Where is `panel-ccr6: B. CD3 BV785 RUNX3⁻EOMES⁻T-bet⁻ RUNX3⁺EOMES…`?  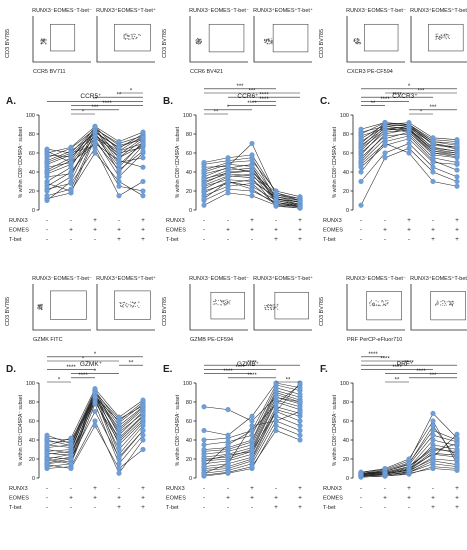
panel-ccr6: B. CD3 BV785 RUNX3⁻EOMES⁻T-bet⁻ RUNX3⁺EOMES… is located at coordinates (237, 125).